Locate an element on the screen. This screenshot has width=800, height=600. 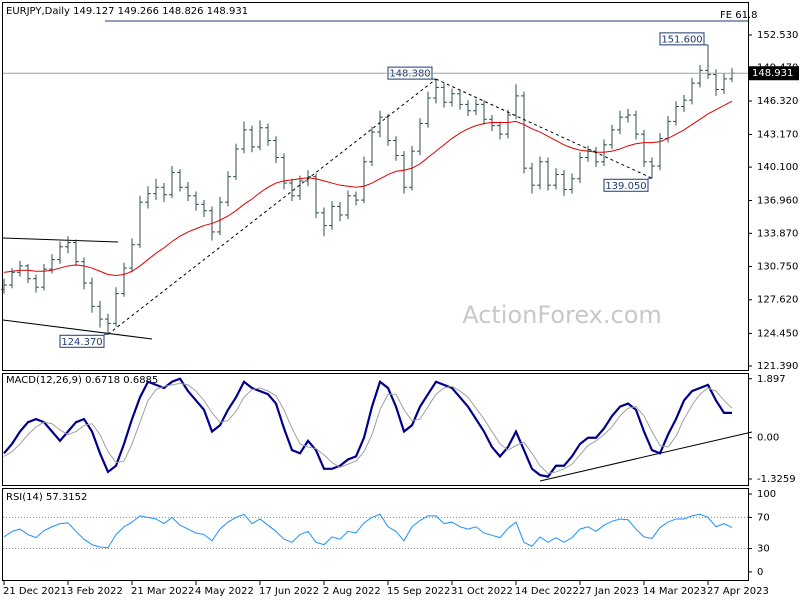
x-tick-label: 4 May 2022 is located at coordinates (224, 591).